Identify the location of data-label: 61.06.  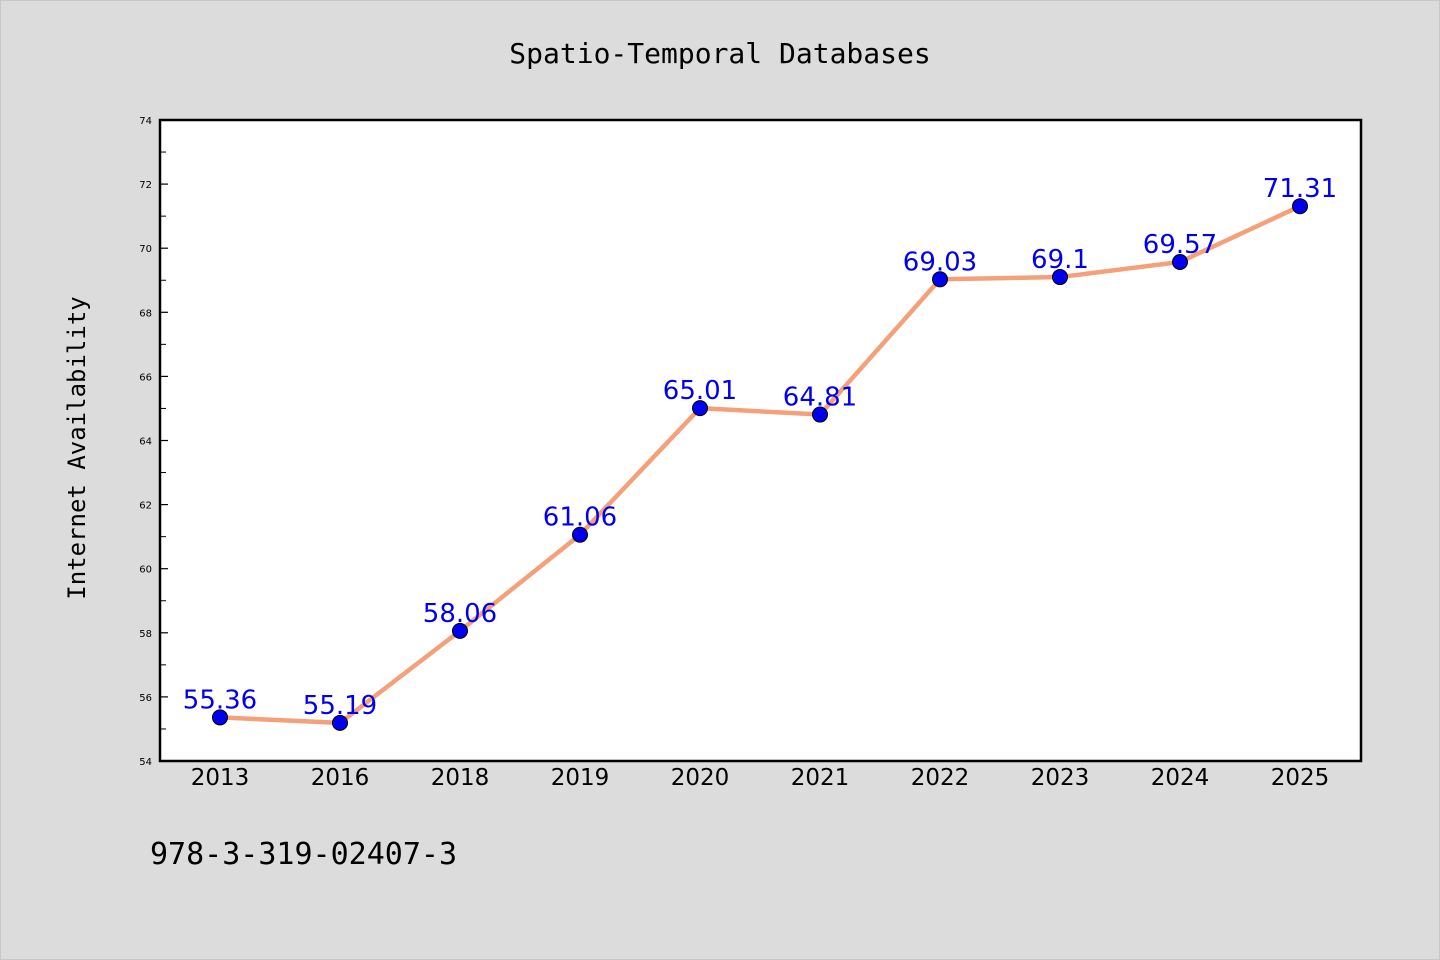
(580, 518).